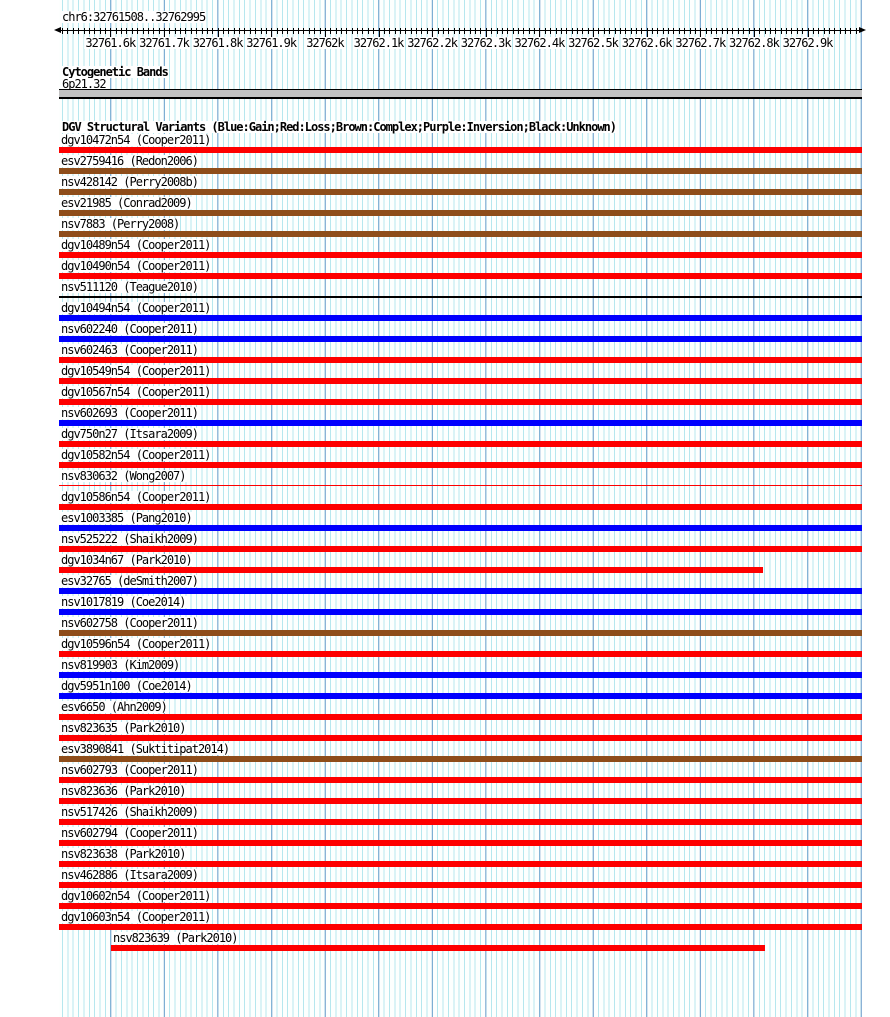  Describe the element at coordinates (135, 455) in the screenshot. I see `variant-label: dgv10582n54 (Cooper2011)` at that location.